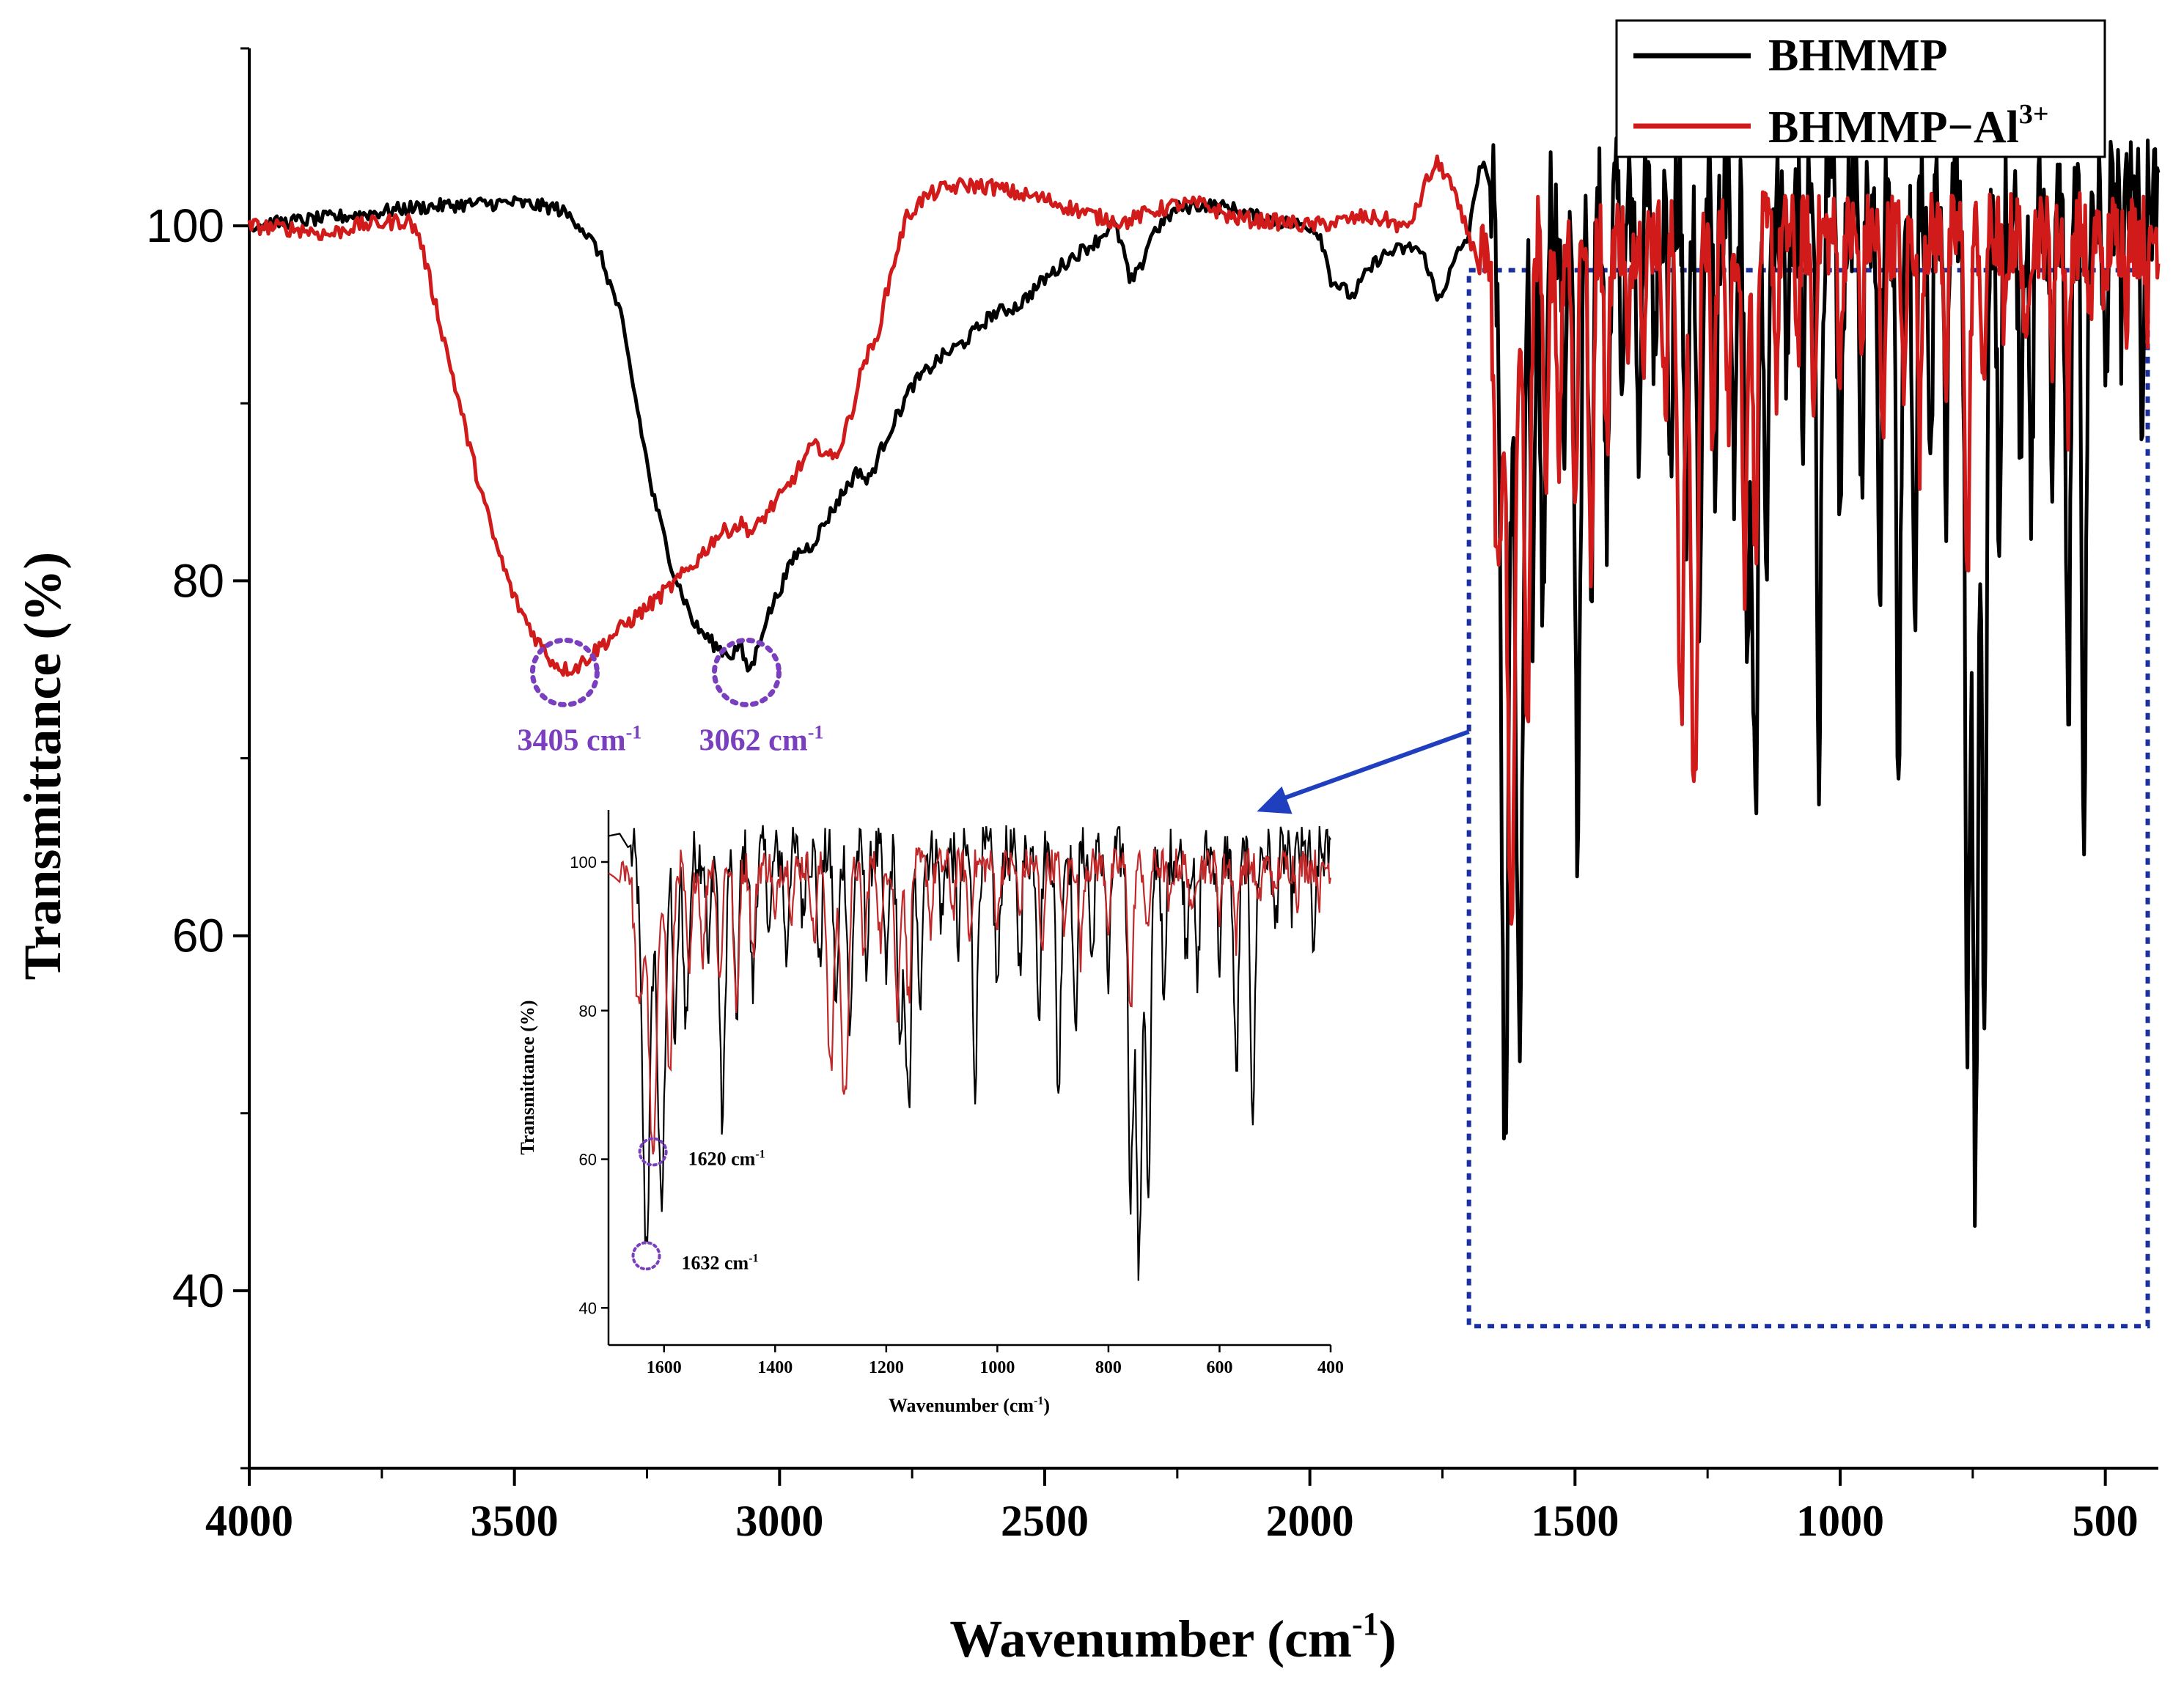 The height and width of the screenshot is (1691, 2184). Describe the element at coordinates (997, 1367) in the screenshot. I see `inset-x-tick-label: 1000` at that location.